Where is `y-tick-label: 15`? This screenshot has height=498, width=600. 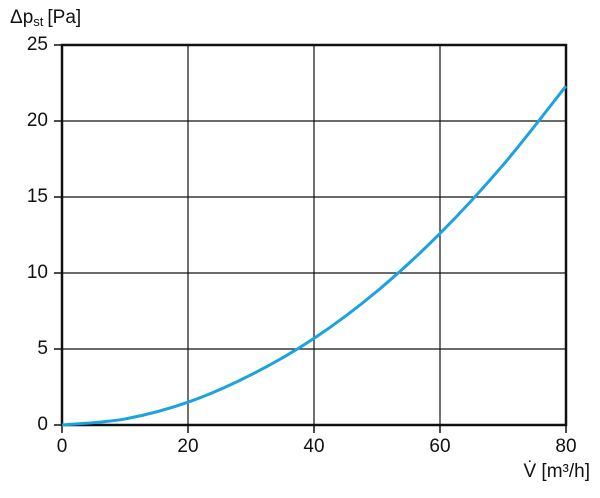
y-tick-label: 15 is located at coordinates (37, 196).